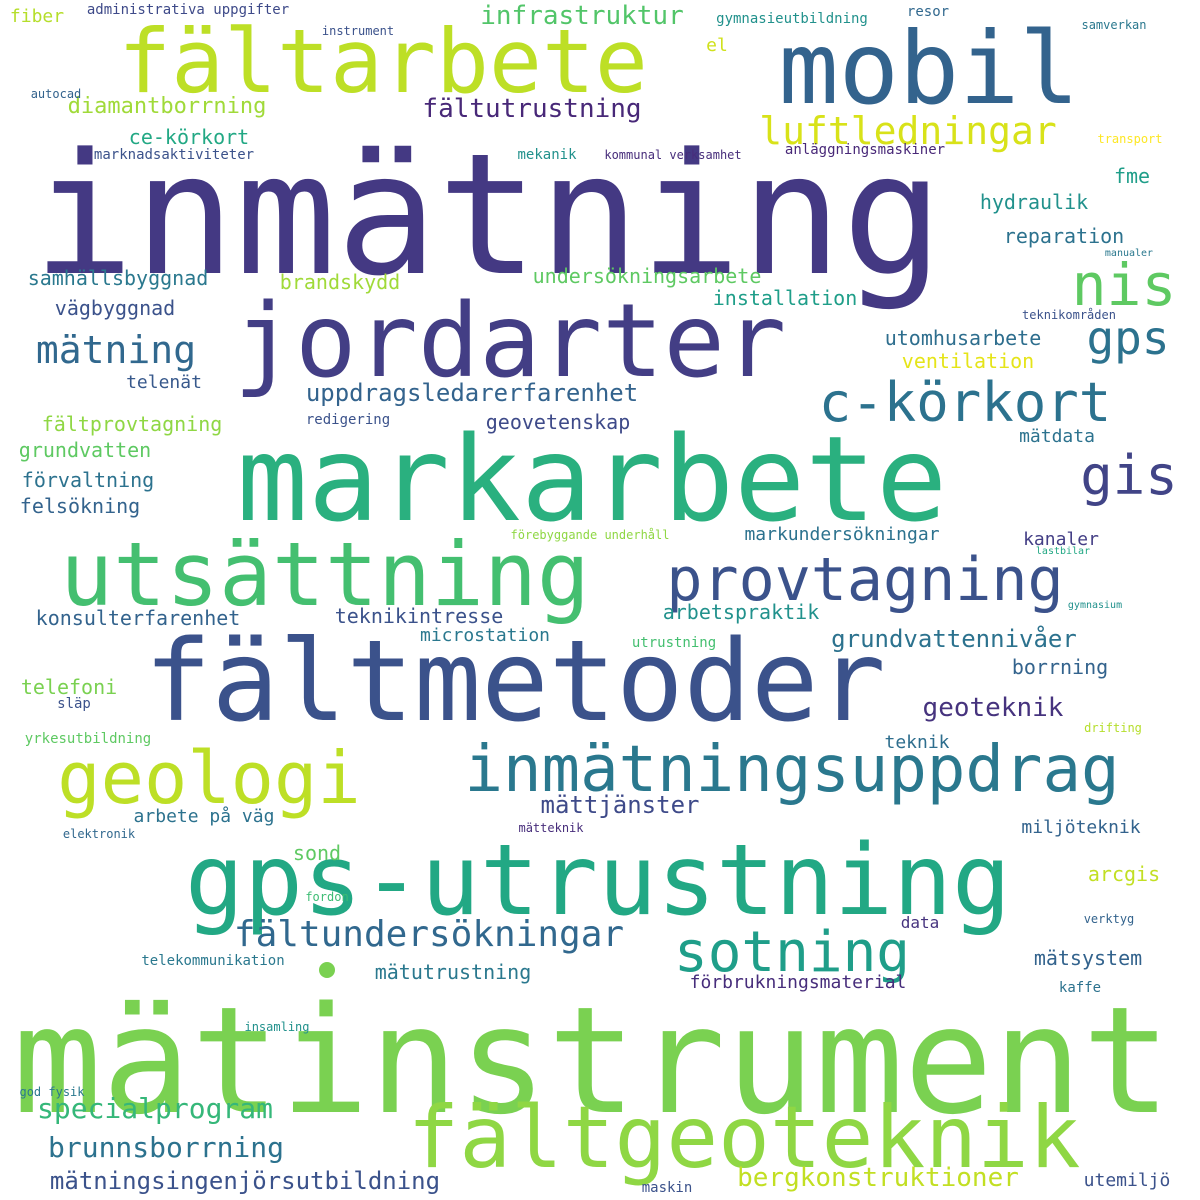  Describe the element at coordinates (37, 16) in the screenshot. I see `cloud-word-fiber: fiber` at that location.